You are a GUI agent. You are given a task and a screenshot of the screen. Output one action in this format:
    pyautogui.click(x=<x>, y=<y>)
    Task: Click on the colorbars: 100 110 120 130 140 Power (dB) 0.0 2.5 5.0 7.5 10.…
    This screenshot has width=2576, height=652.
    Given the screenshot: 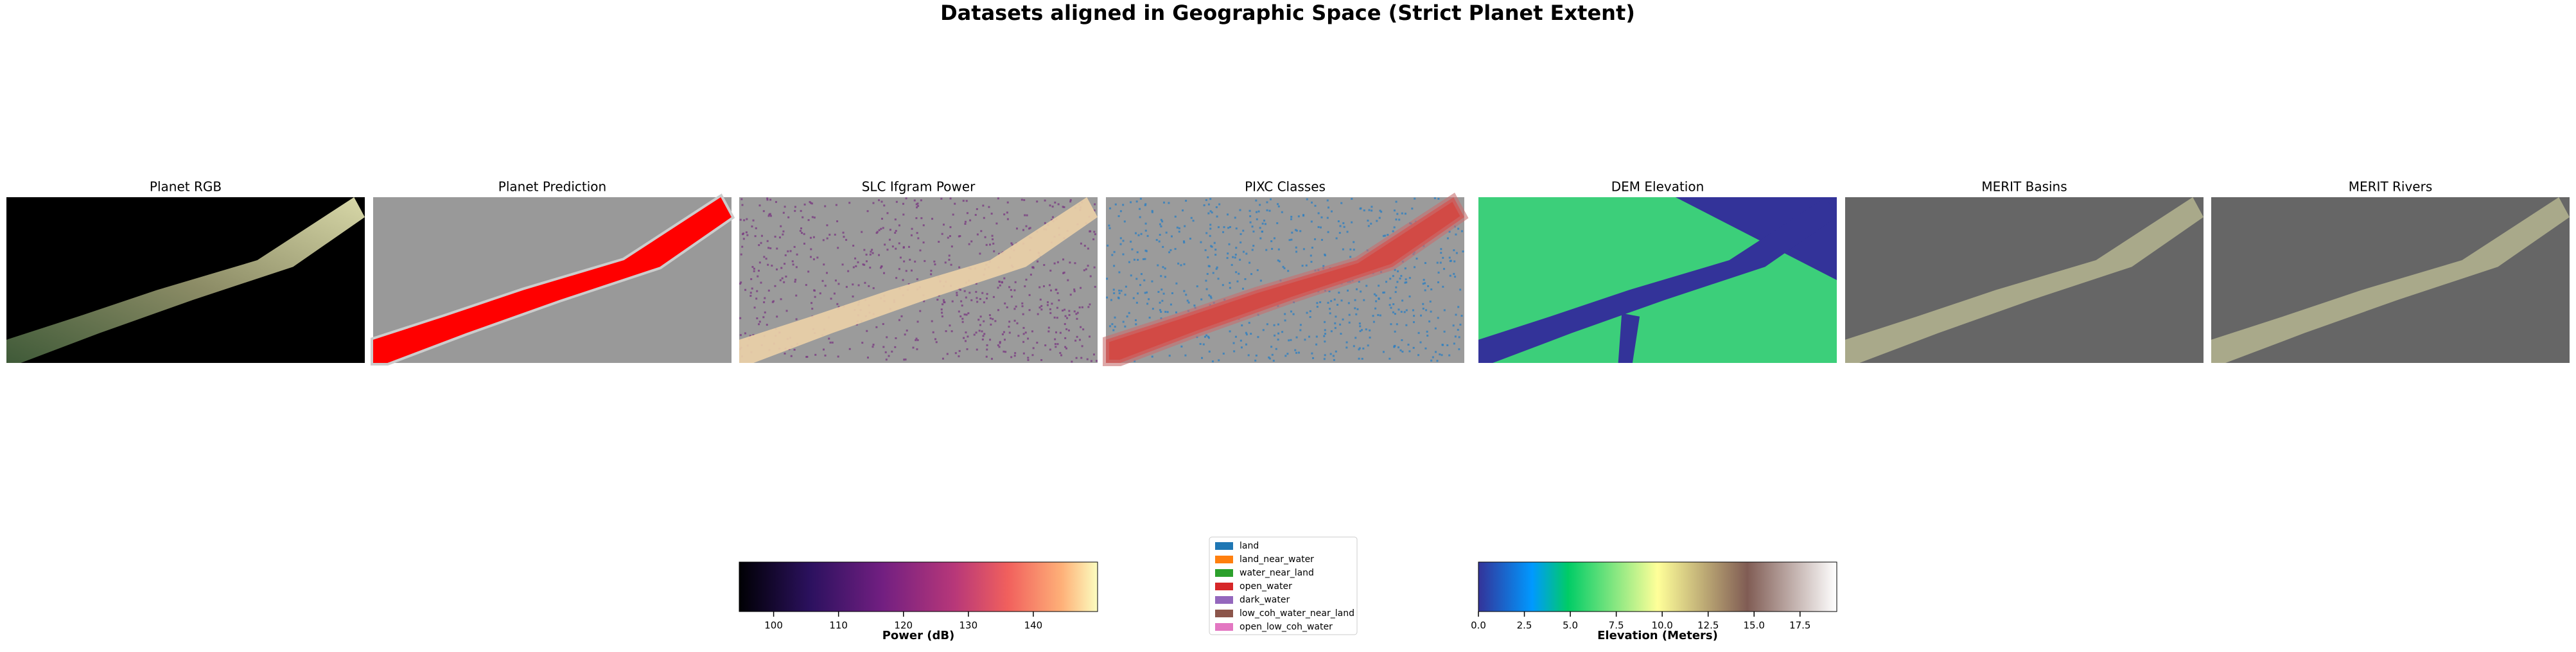 What is the action you would take?
    pyautogui.click(x=1288, y=601)
    